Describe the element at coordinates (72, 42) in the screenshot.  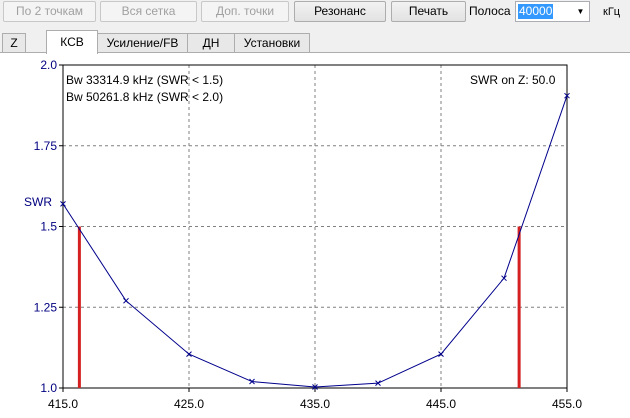
I see `tab-swr: КСВ` at that location.